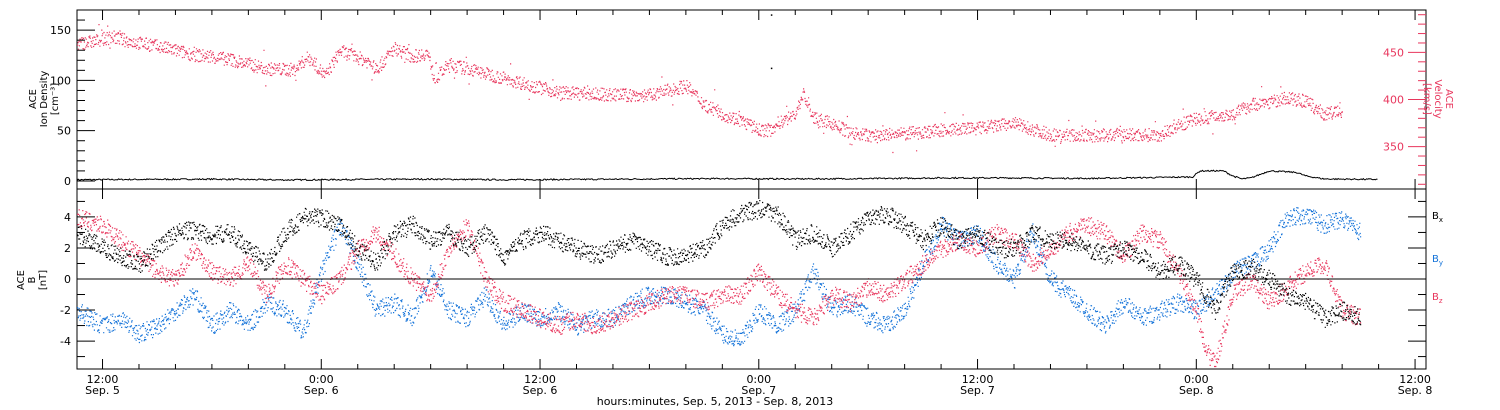 This screenshot has width=1500, height=410. I want to click on field-tick-label: 0, so click(67, 279).